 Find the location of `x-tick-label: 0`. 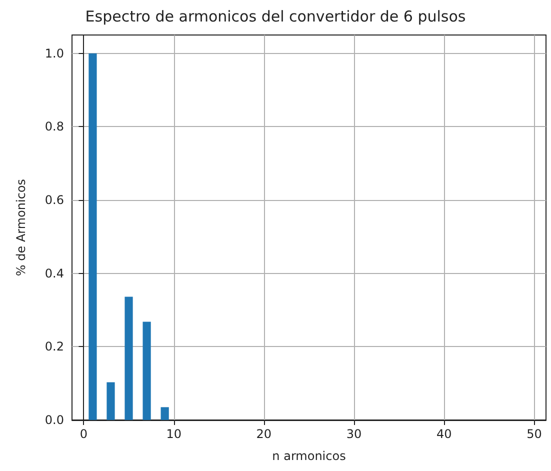

x-tick-label: 0 is located at coordinates (84, 434).